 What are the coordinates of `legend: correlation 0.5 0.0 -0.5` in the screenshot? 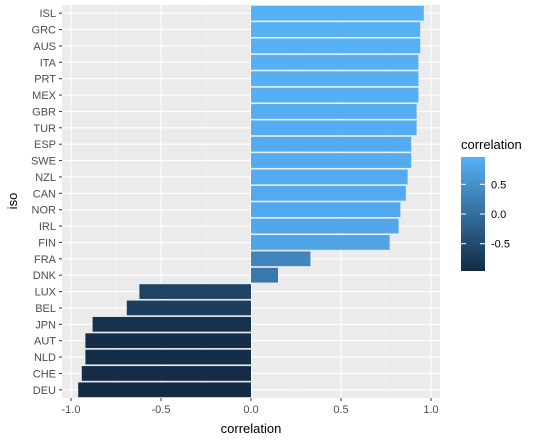 It's located at (491, 204).